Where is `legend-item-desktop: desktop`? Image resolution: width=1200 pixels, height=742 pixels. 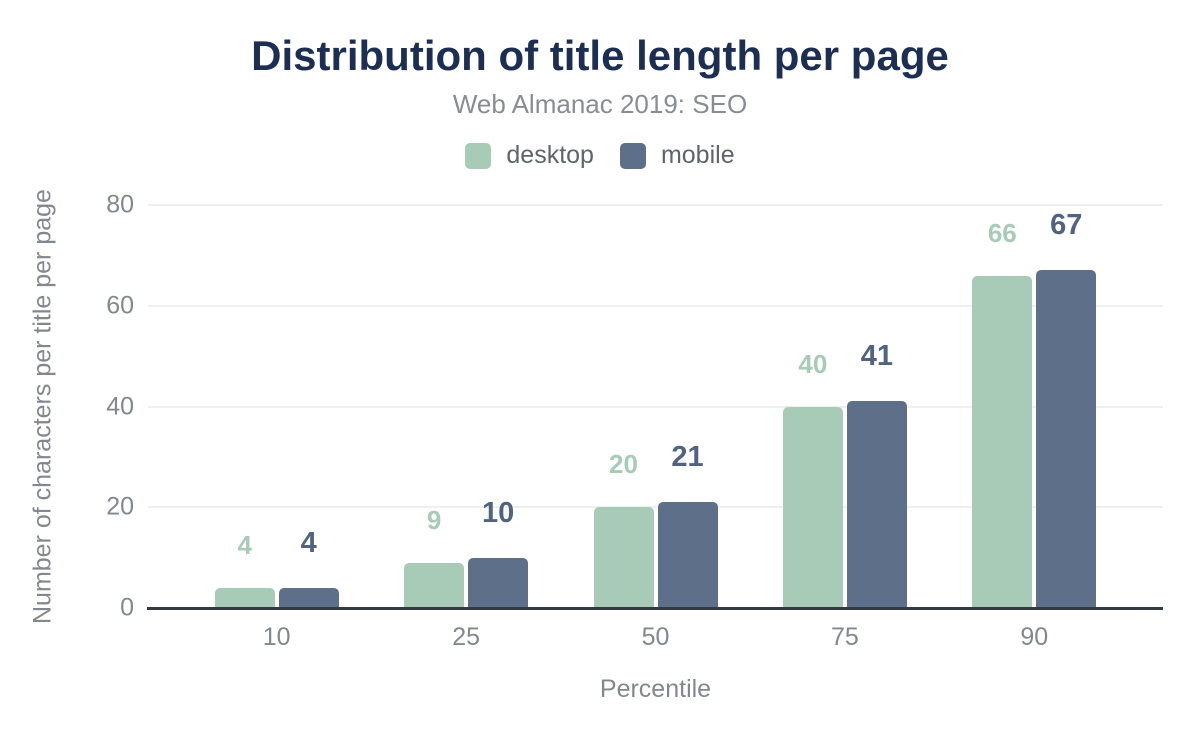
legend-item-desktop: desktop is located at coordinates (529, 155).